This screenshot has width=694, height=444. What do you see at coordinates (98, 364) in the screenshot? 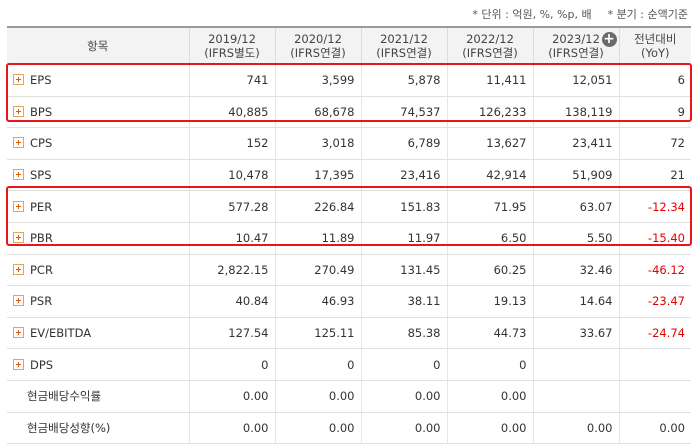
I see `row-label-cell: DPS` at bounding box center [98, 364].